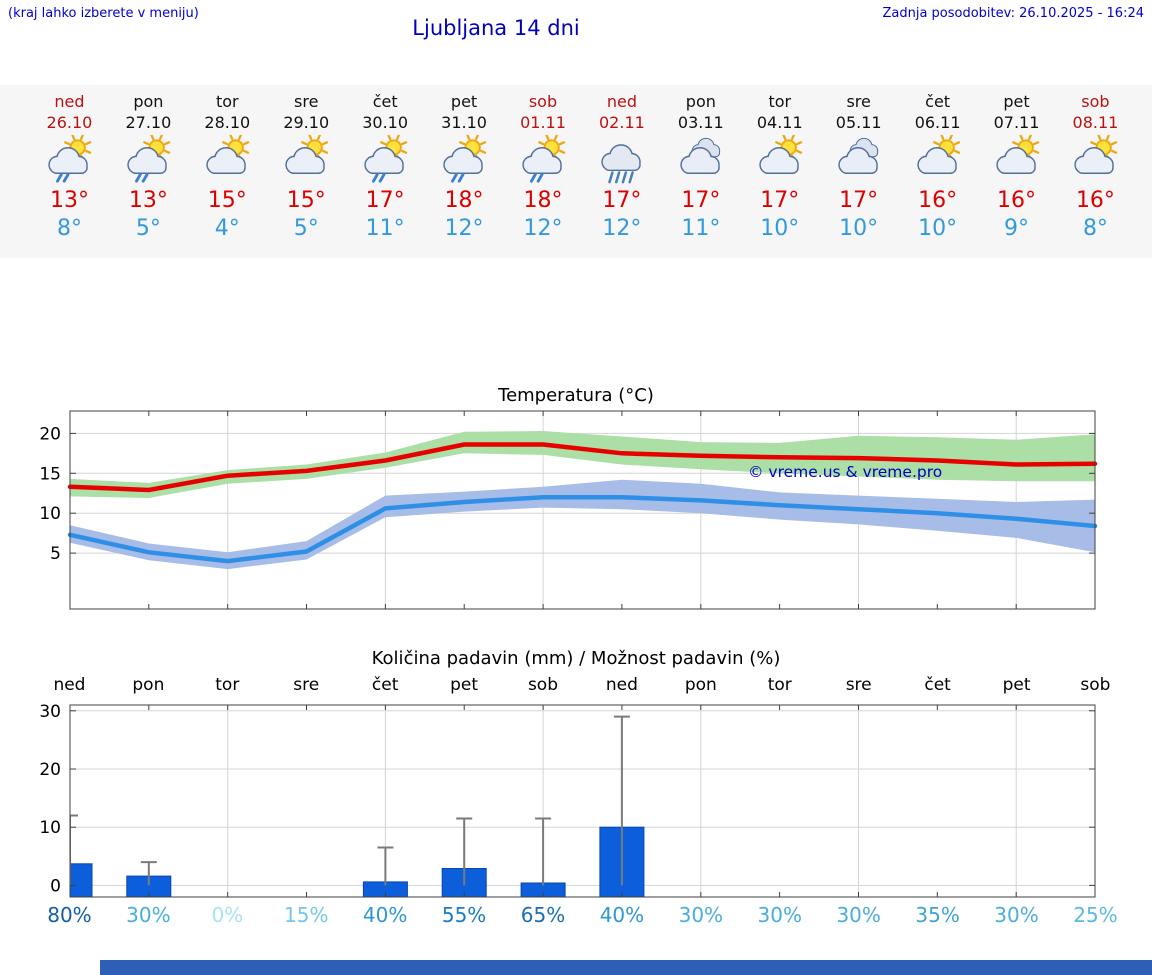 The width and height of the screenshot is (1152, 975). What do you see at coordinates (306, 122) in the screenshot?
I see `day-date: 29.10` at bounding box center [306, 122].